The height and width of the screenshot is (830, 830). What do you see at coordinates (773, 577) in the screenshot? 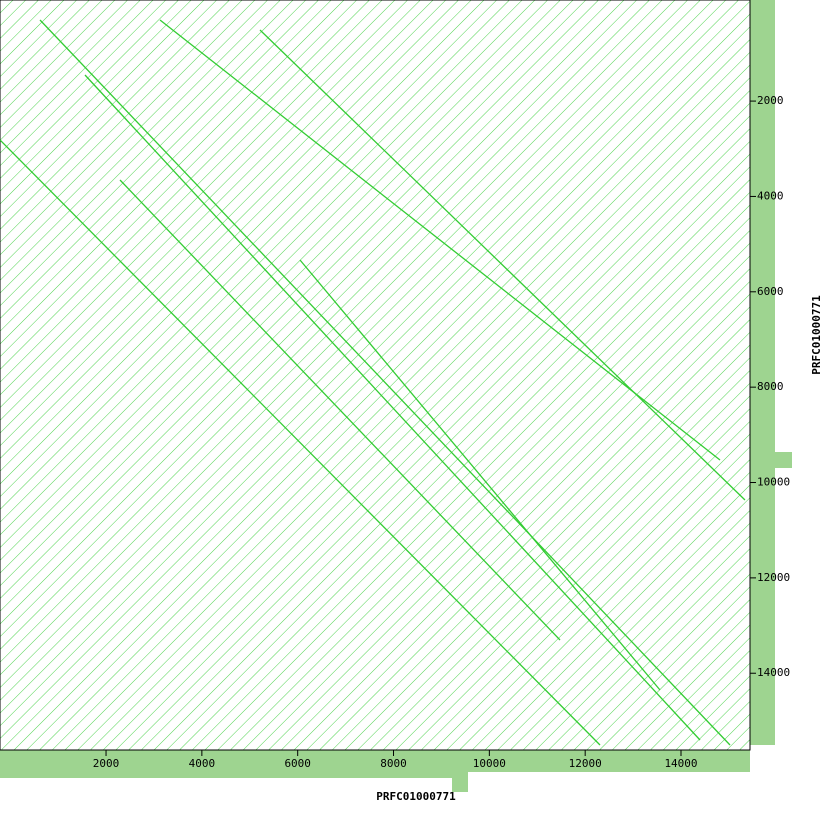
I see `y-tick-label: 12000` at bounding box center [773, 577].